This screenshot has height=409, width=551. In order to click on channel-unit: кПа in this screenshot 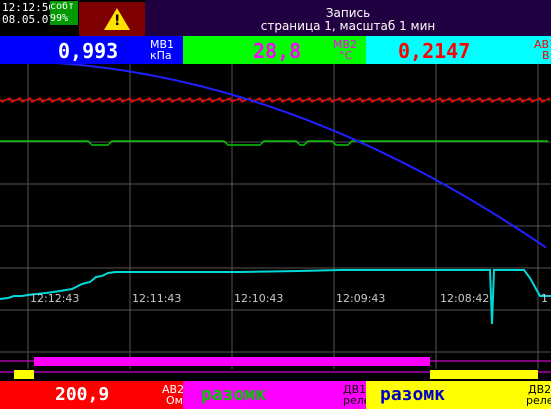, I will do `click(161, 55)`.